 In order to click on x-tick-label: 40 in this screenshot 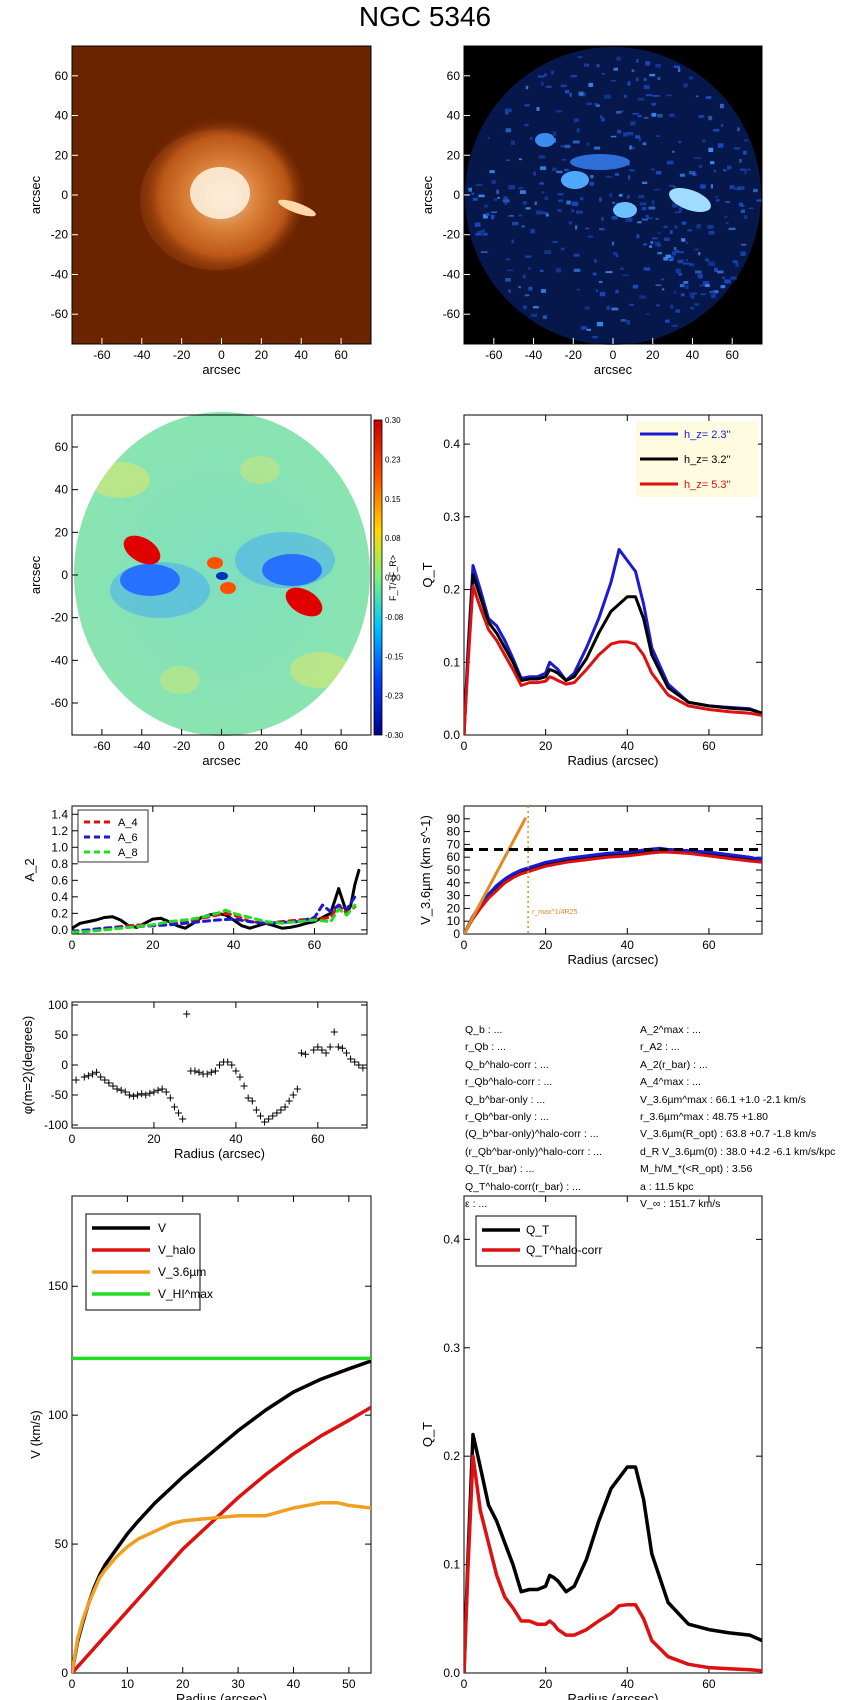, I will do `click(628, 746)`.